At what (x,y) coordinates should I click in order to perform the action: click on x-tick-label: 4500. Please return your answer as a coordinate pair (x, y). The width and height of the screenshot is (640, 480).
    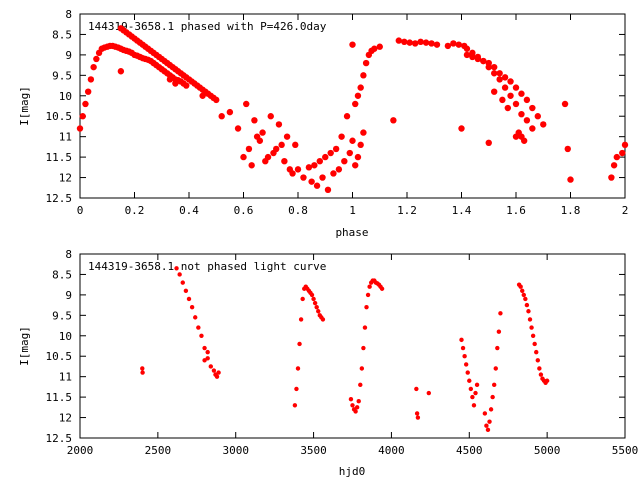
    Looking at the image, I should click on (469, 450).